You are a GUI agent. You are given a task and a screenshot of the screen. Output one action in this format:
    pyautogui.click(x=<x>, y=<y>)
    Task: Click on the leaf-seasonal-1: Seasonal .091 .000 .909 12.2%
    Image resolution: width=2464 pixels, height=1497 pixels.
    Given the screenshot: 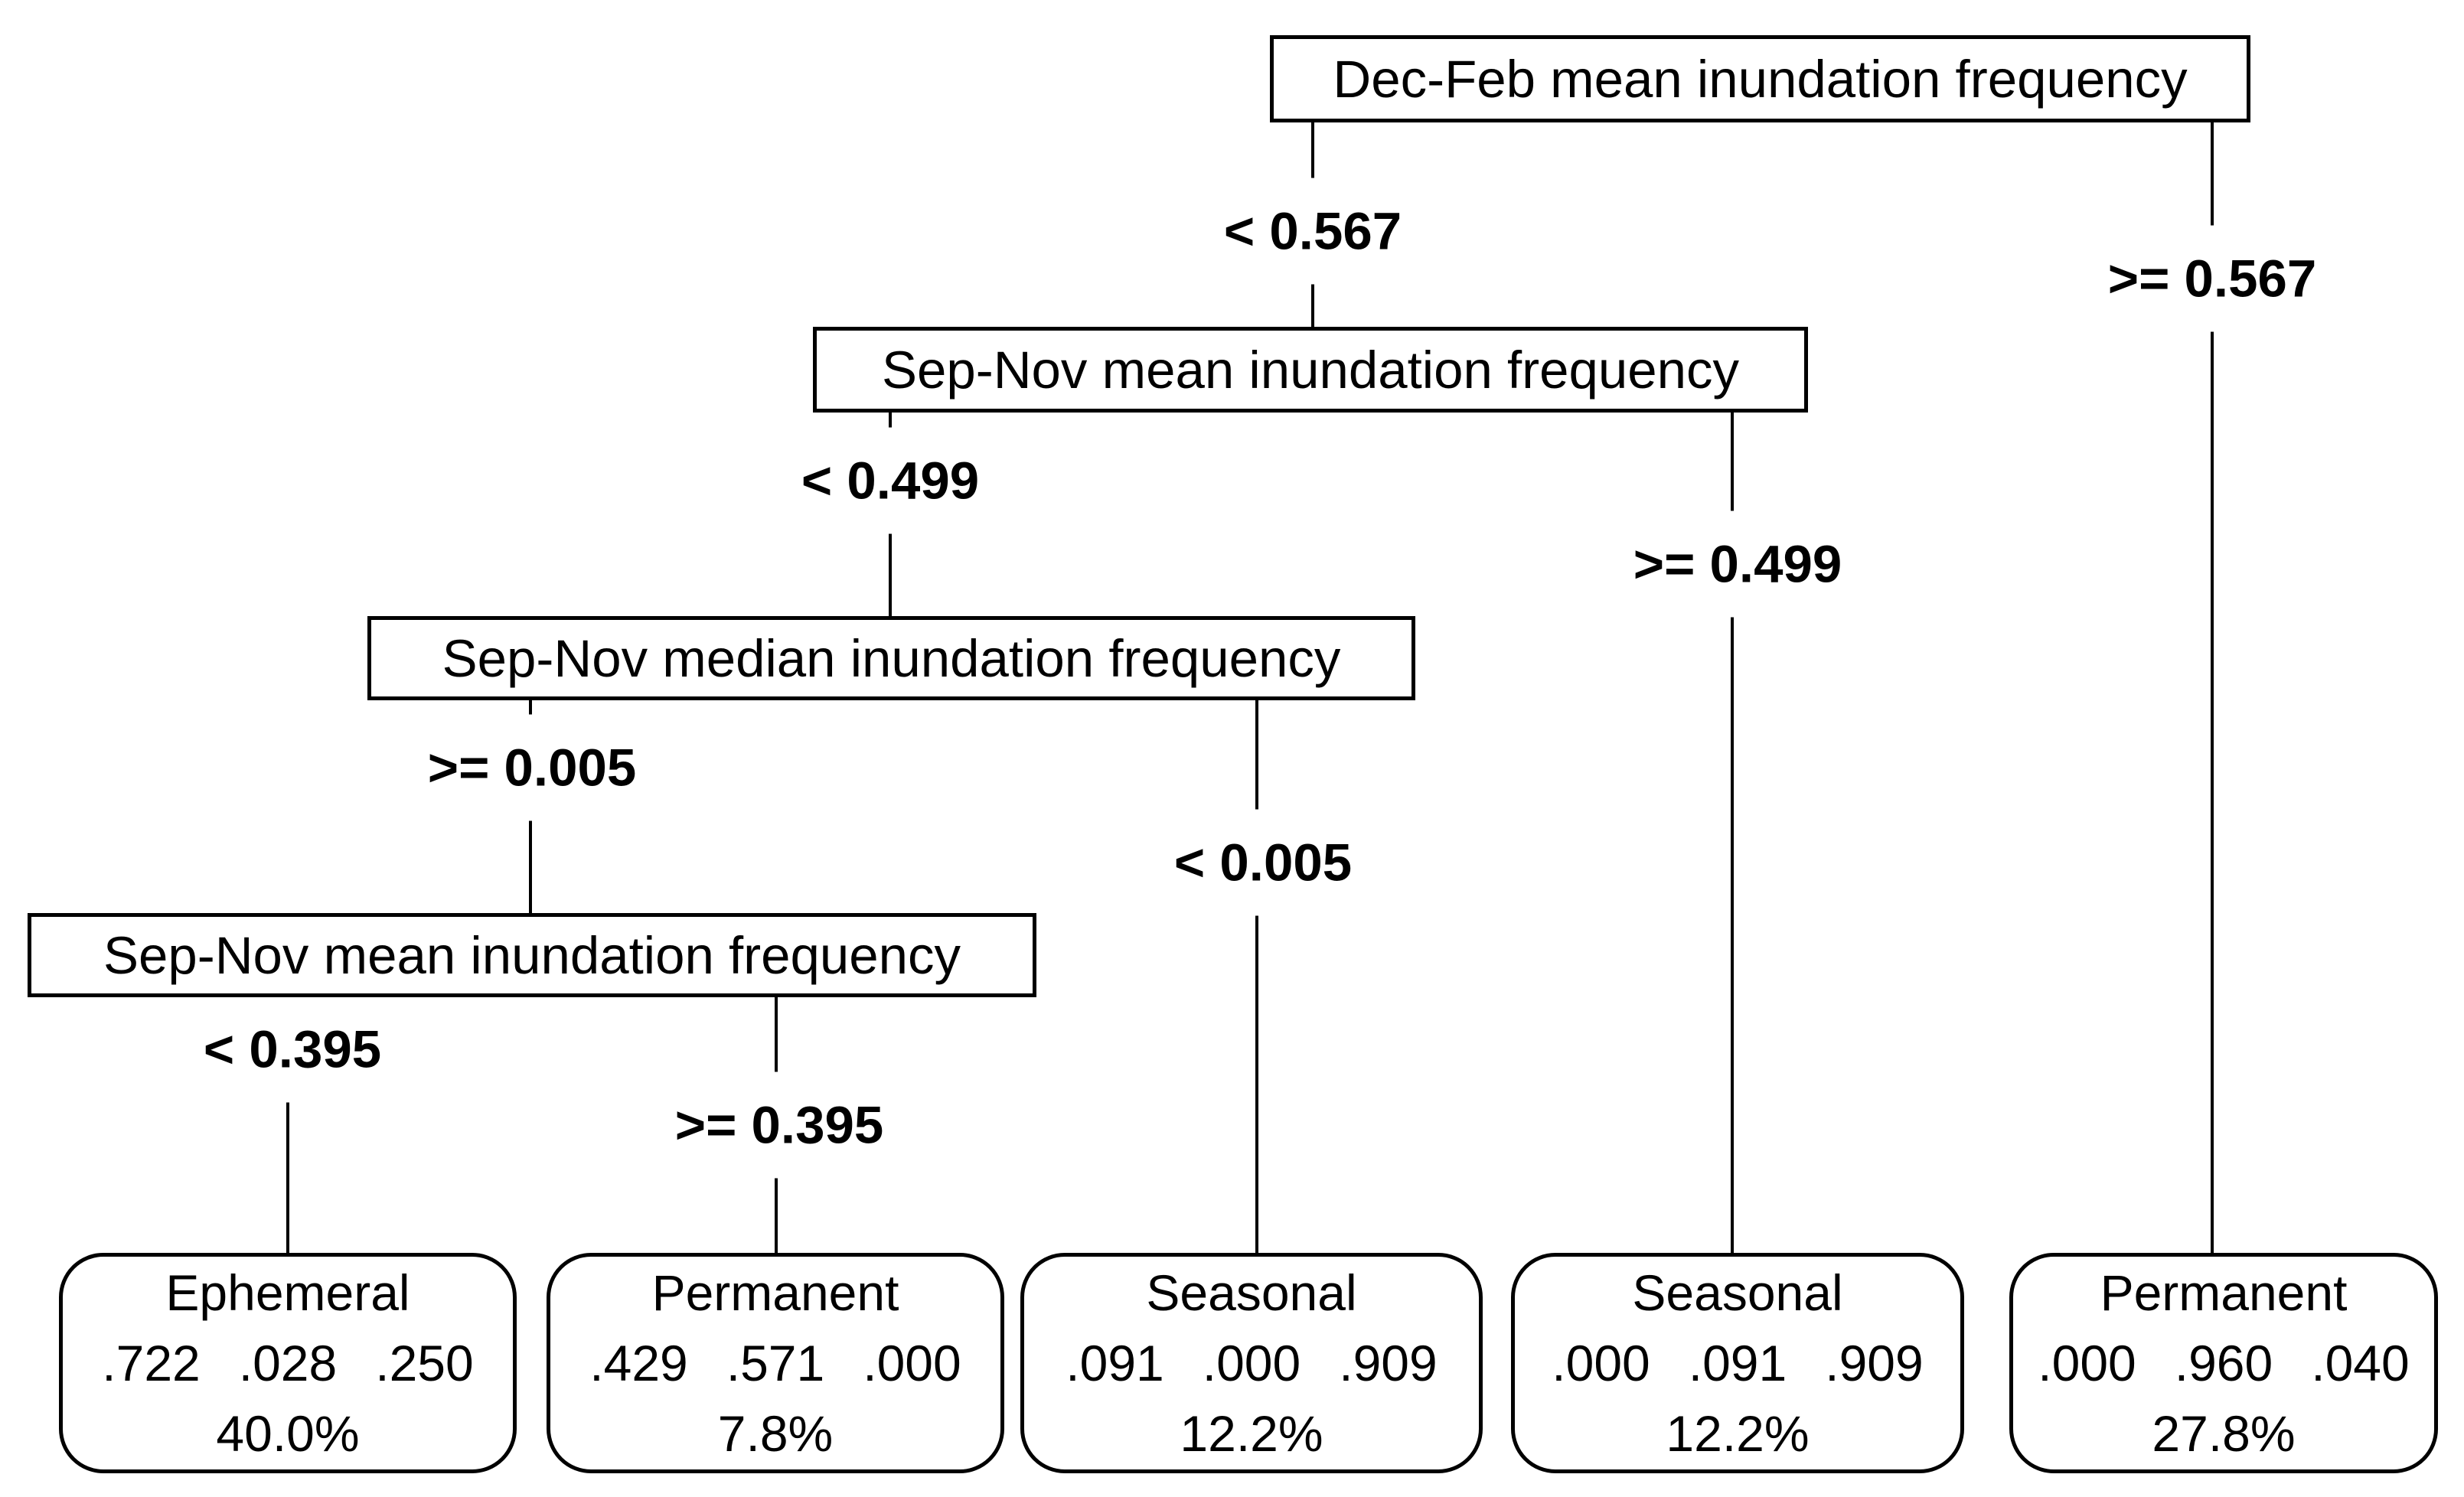 What is the action you would take?
    pyautogui.click(x=1251, y=1363)
    